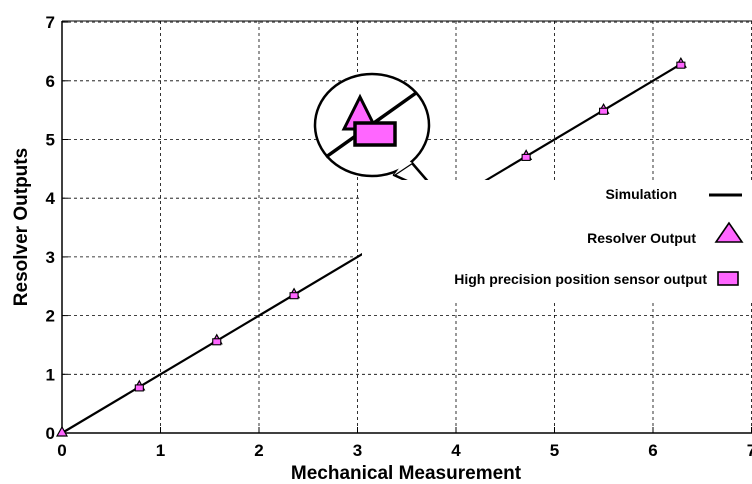  I want to click on y-tick-label: 5, so click(50, 140).